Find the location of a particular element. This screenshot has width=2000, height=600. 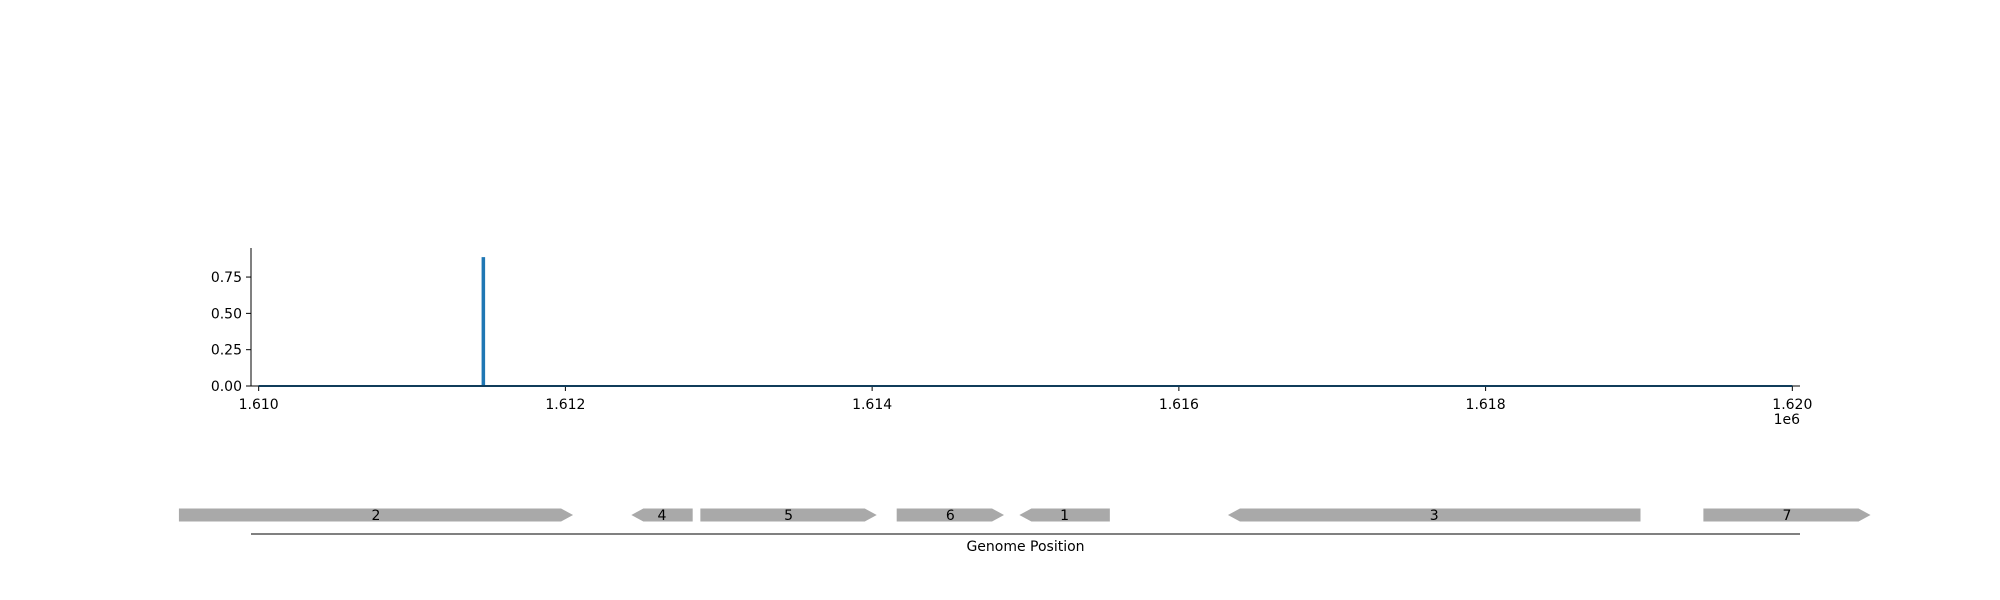

gene-label: 2 is located at coordinates (376, 516).